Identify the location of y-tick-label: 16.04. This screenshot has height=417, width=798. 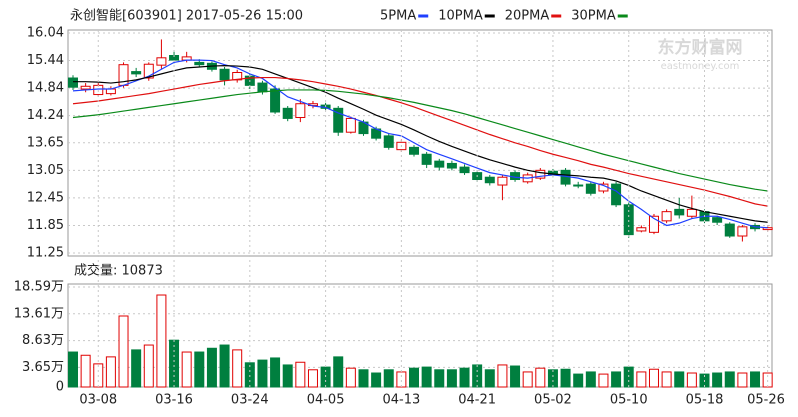
(45, 33).